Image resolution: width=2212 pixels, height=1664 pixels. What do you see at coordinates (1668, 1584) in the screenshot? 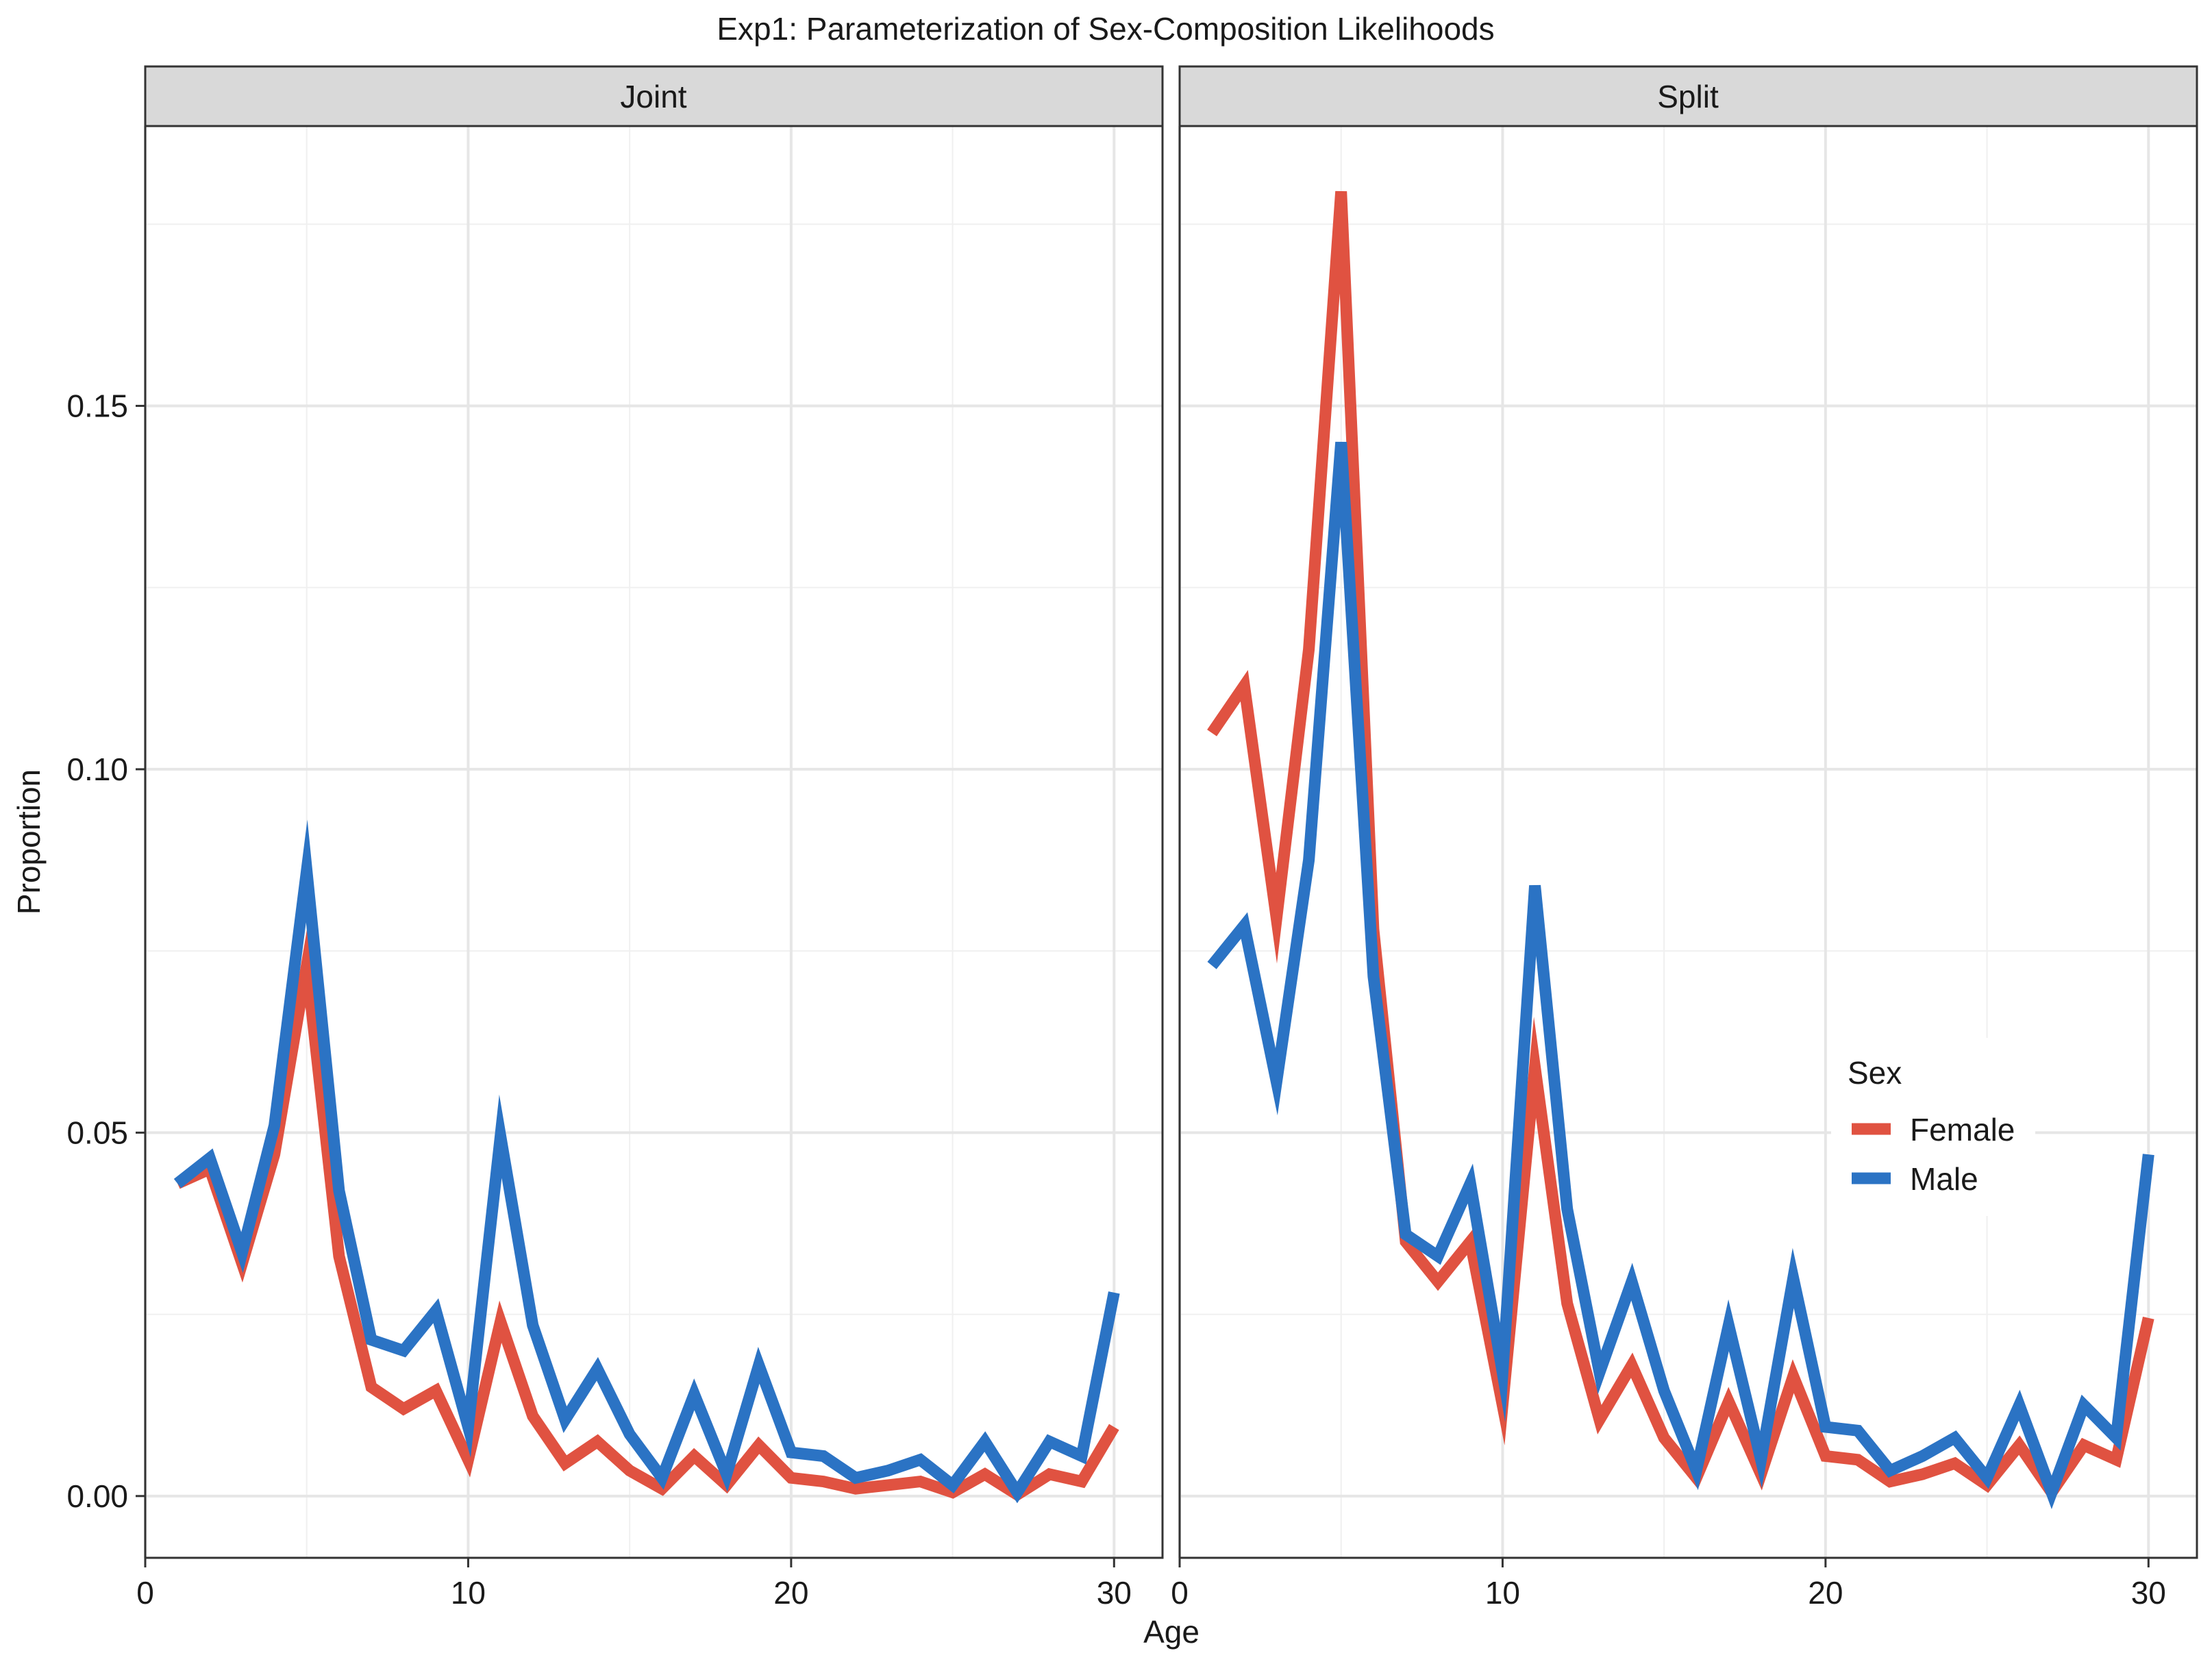
I see `x-axis-split: 0 10 20 30` at bounding box center [1668, 1584].